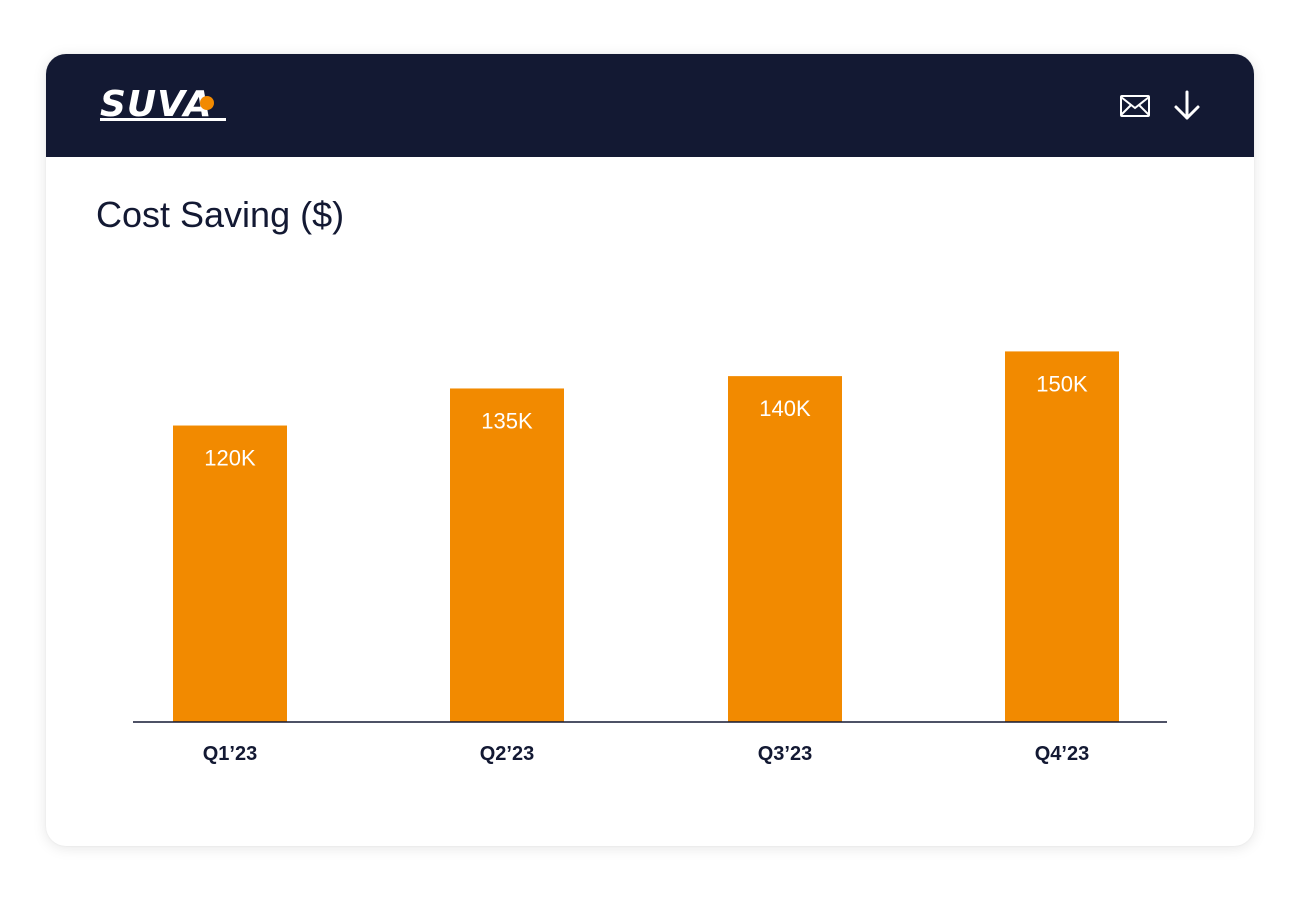 Image resolution: width=1300 pixels, height=900 pixels. What do you see at coordinates (507, 754) in the screenshot?
I see `x-tick-label: Q2’23` at bounding box center [507, 754].